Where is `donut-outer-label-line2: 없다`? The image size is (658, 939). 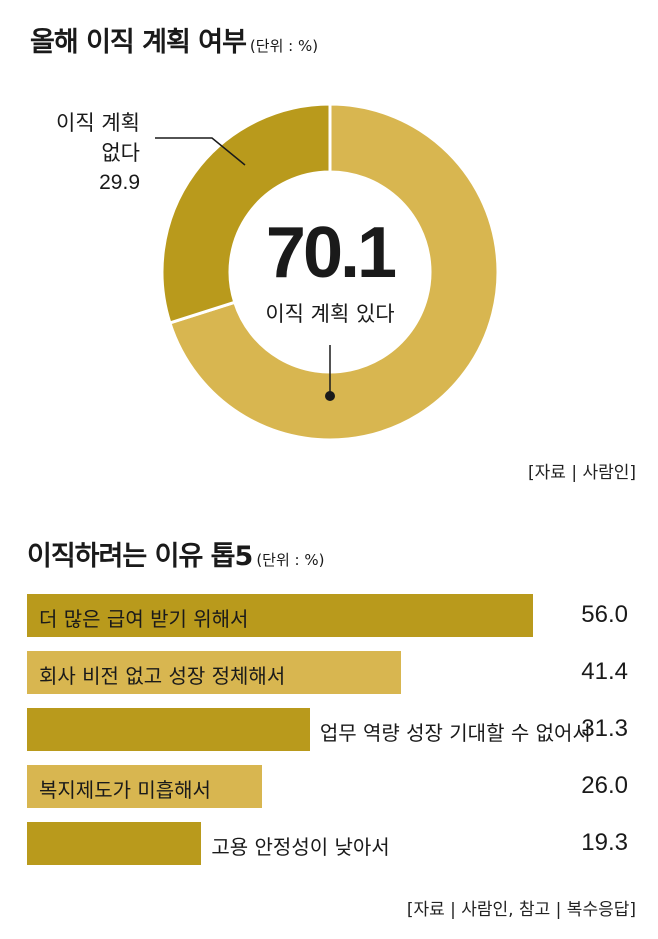
donut-outer-label-line2: 없다 is located at coordinates (120, 153).